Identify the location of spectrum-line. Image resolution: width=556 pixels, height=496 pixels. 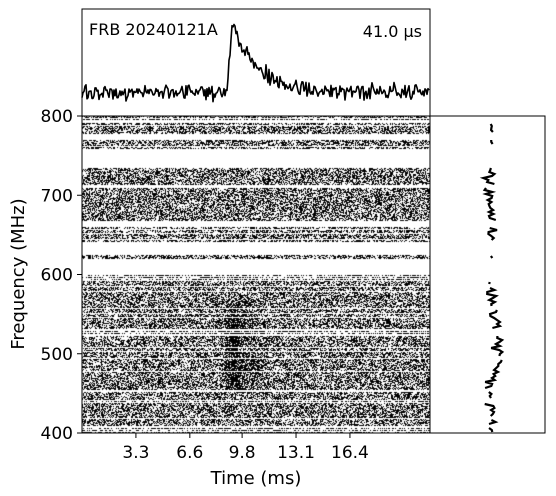
(492, 278).